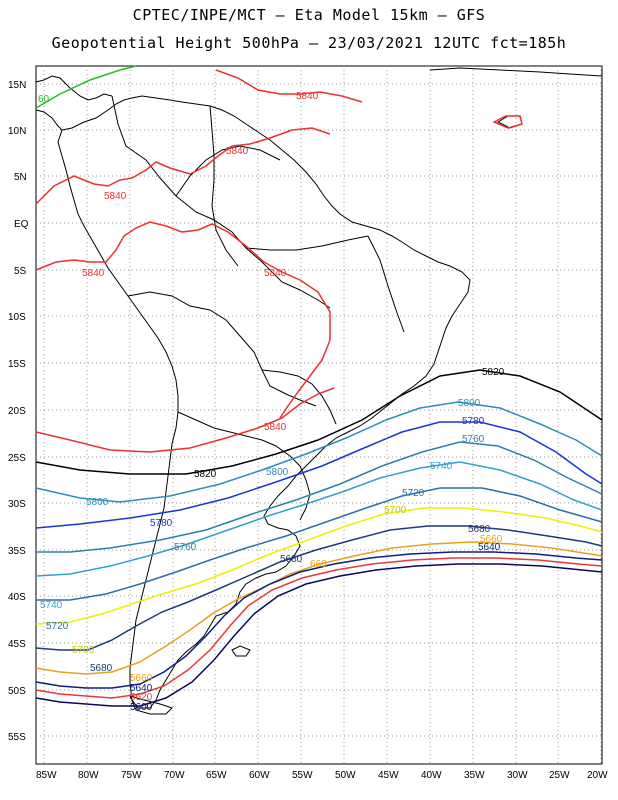 The height and width of the screenshot is (800, 618). Describe the element at coordinates (21, 224) in the screenshot. I see `lat-label-eq: EQ` at that location.